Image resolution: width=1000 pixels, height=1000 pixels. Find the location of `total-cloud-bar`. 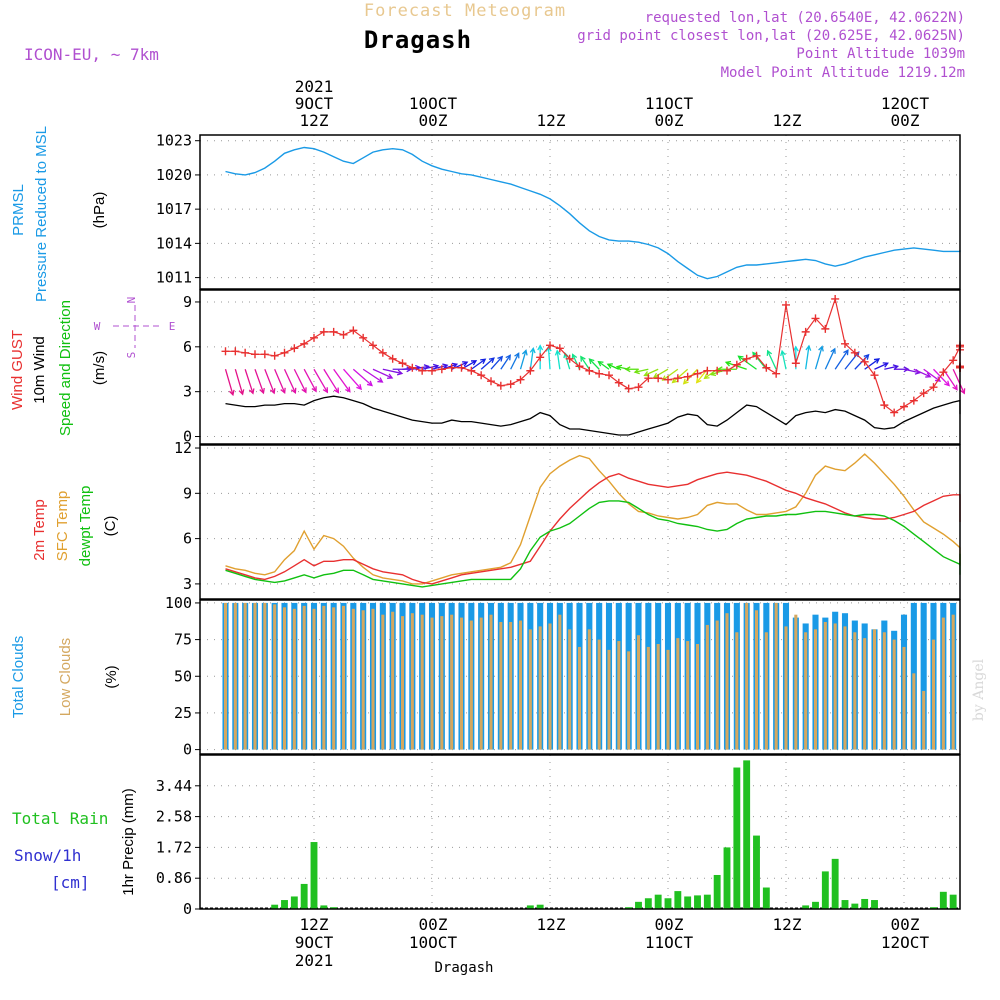

total-cloud-bar is located at coordinates (923, 676).